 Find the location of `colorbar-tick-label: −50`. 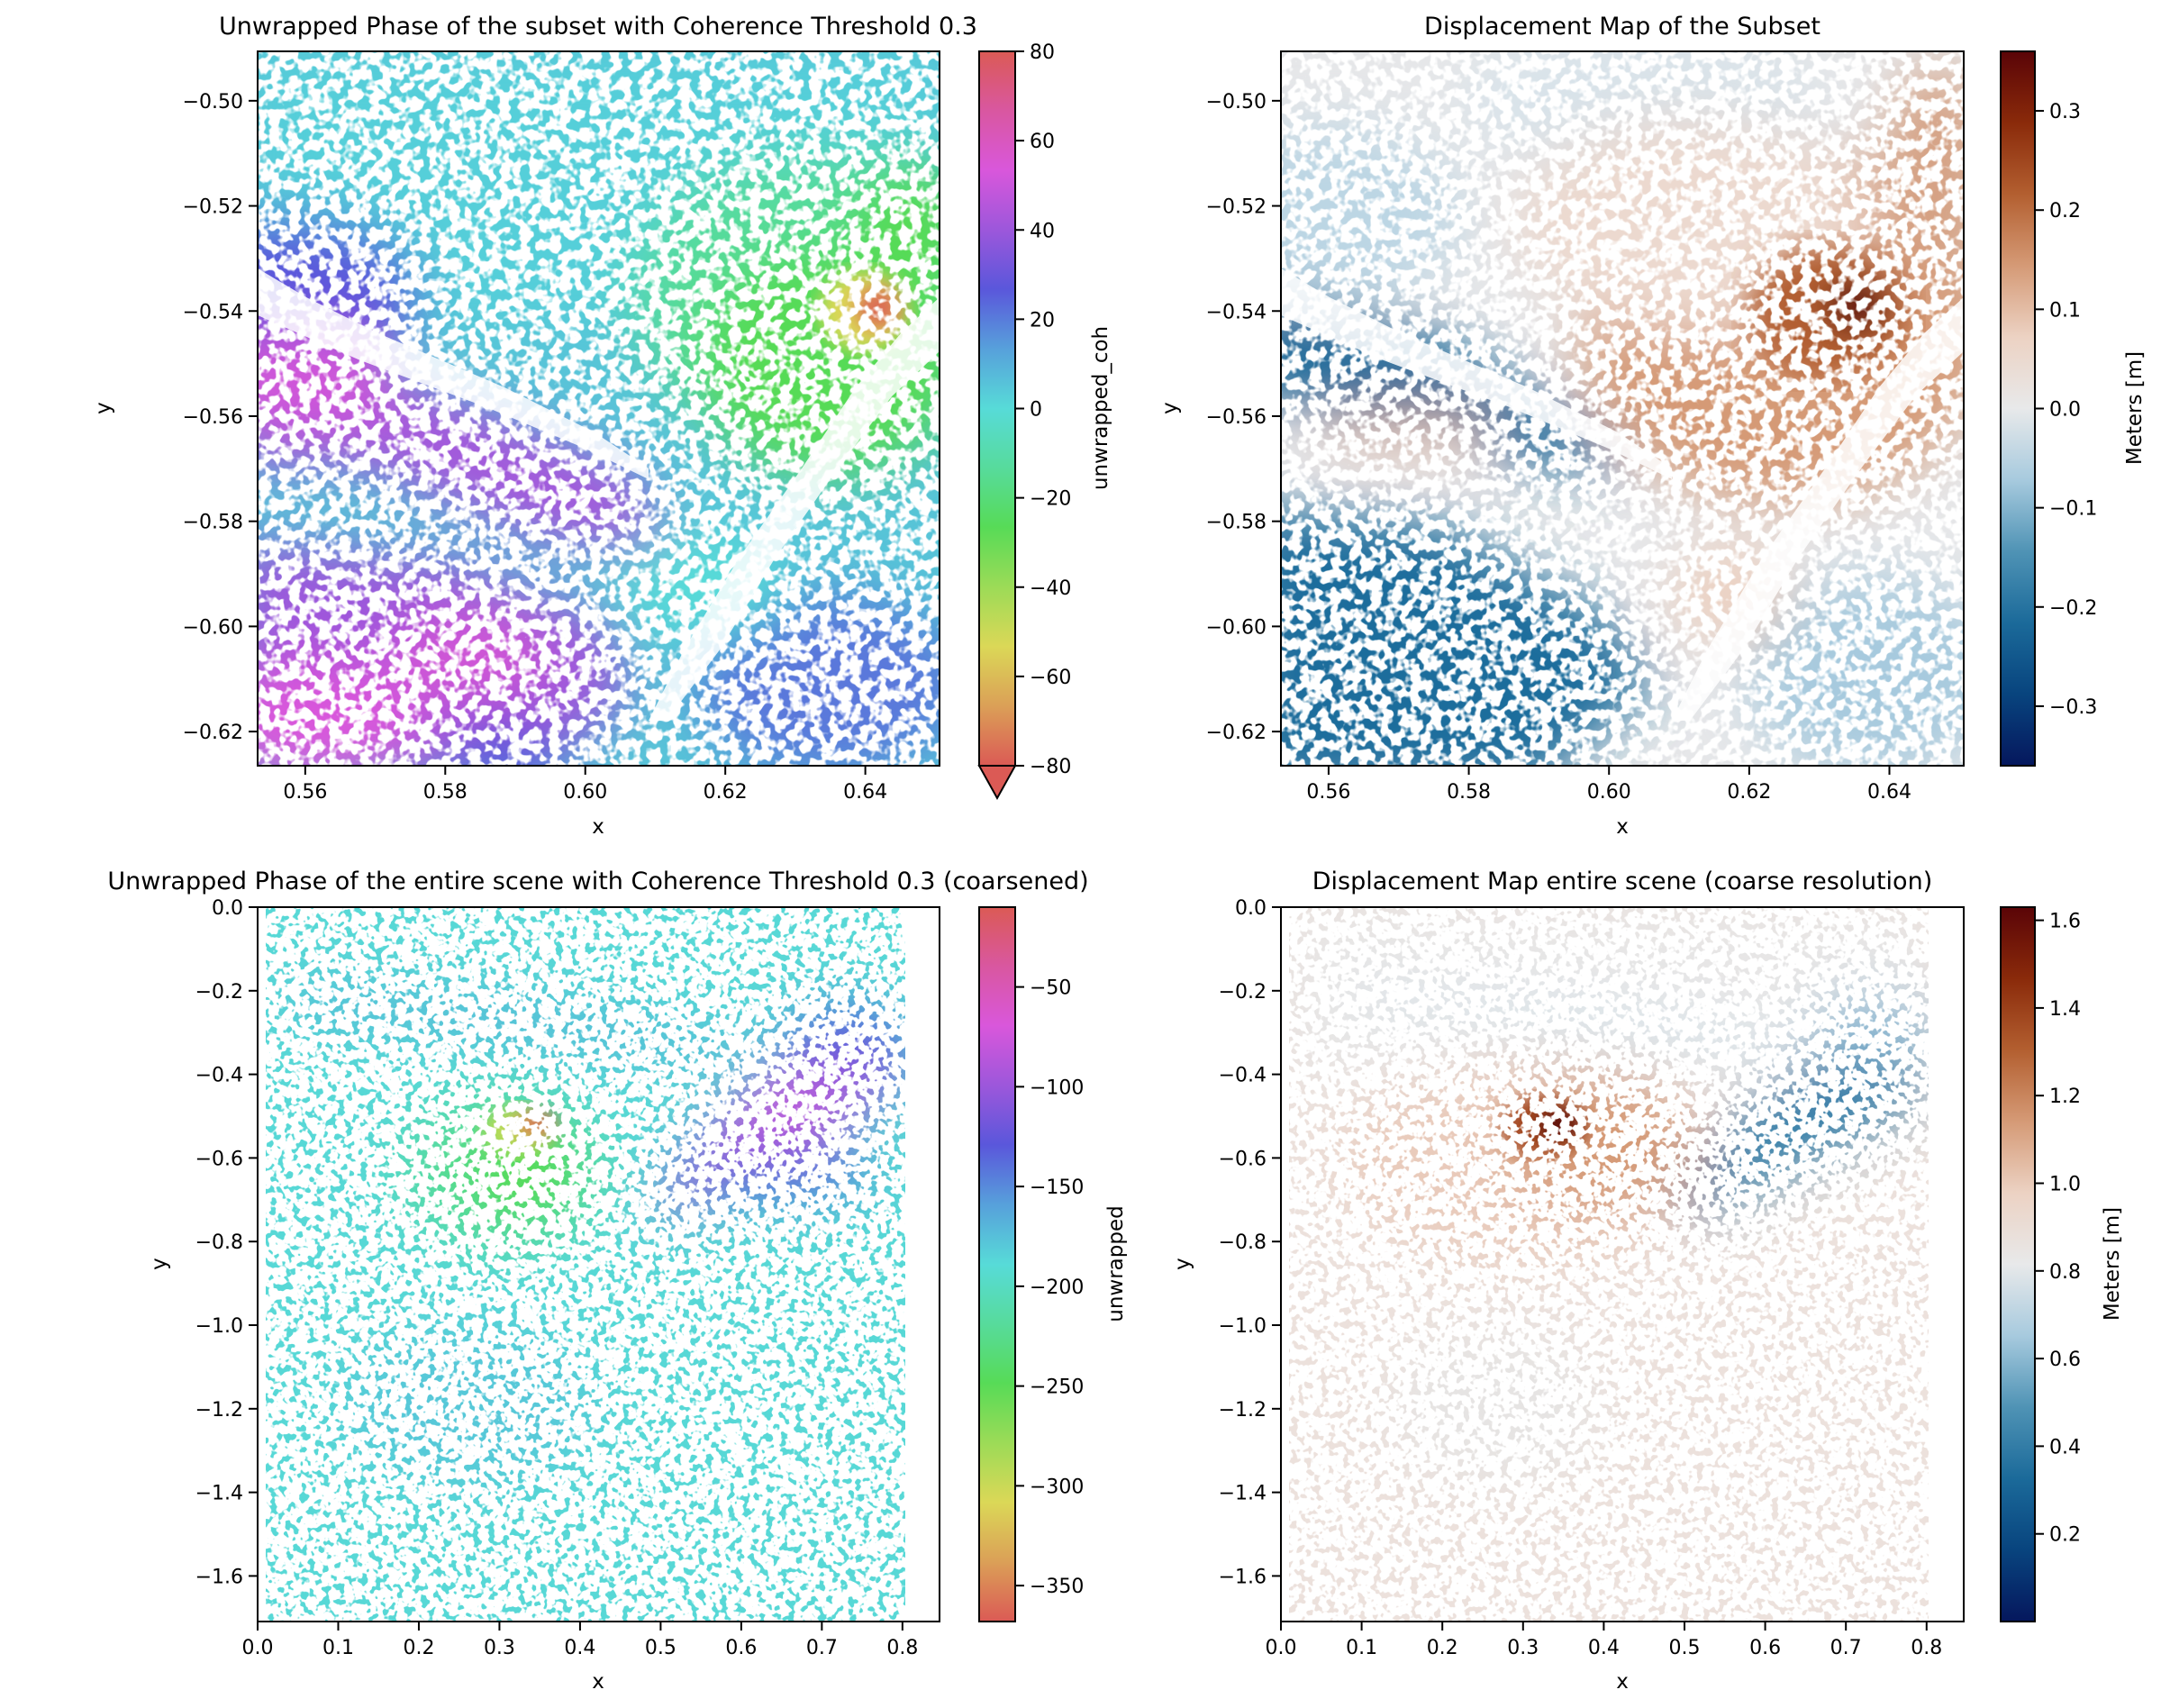

colorbar-tick-label: −50 is located at coordinates (1050, 988).